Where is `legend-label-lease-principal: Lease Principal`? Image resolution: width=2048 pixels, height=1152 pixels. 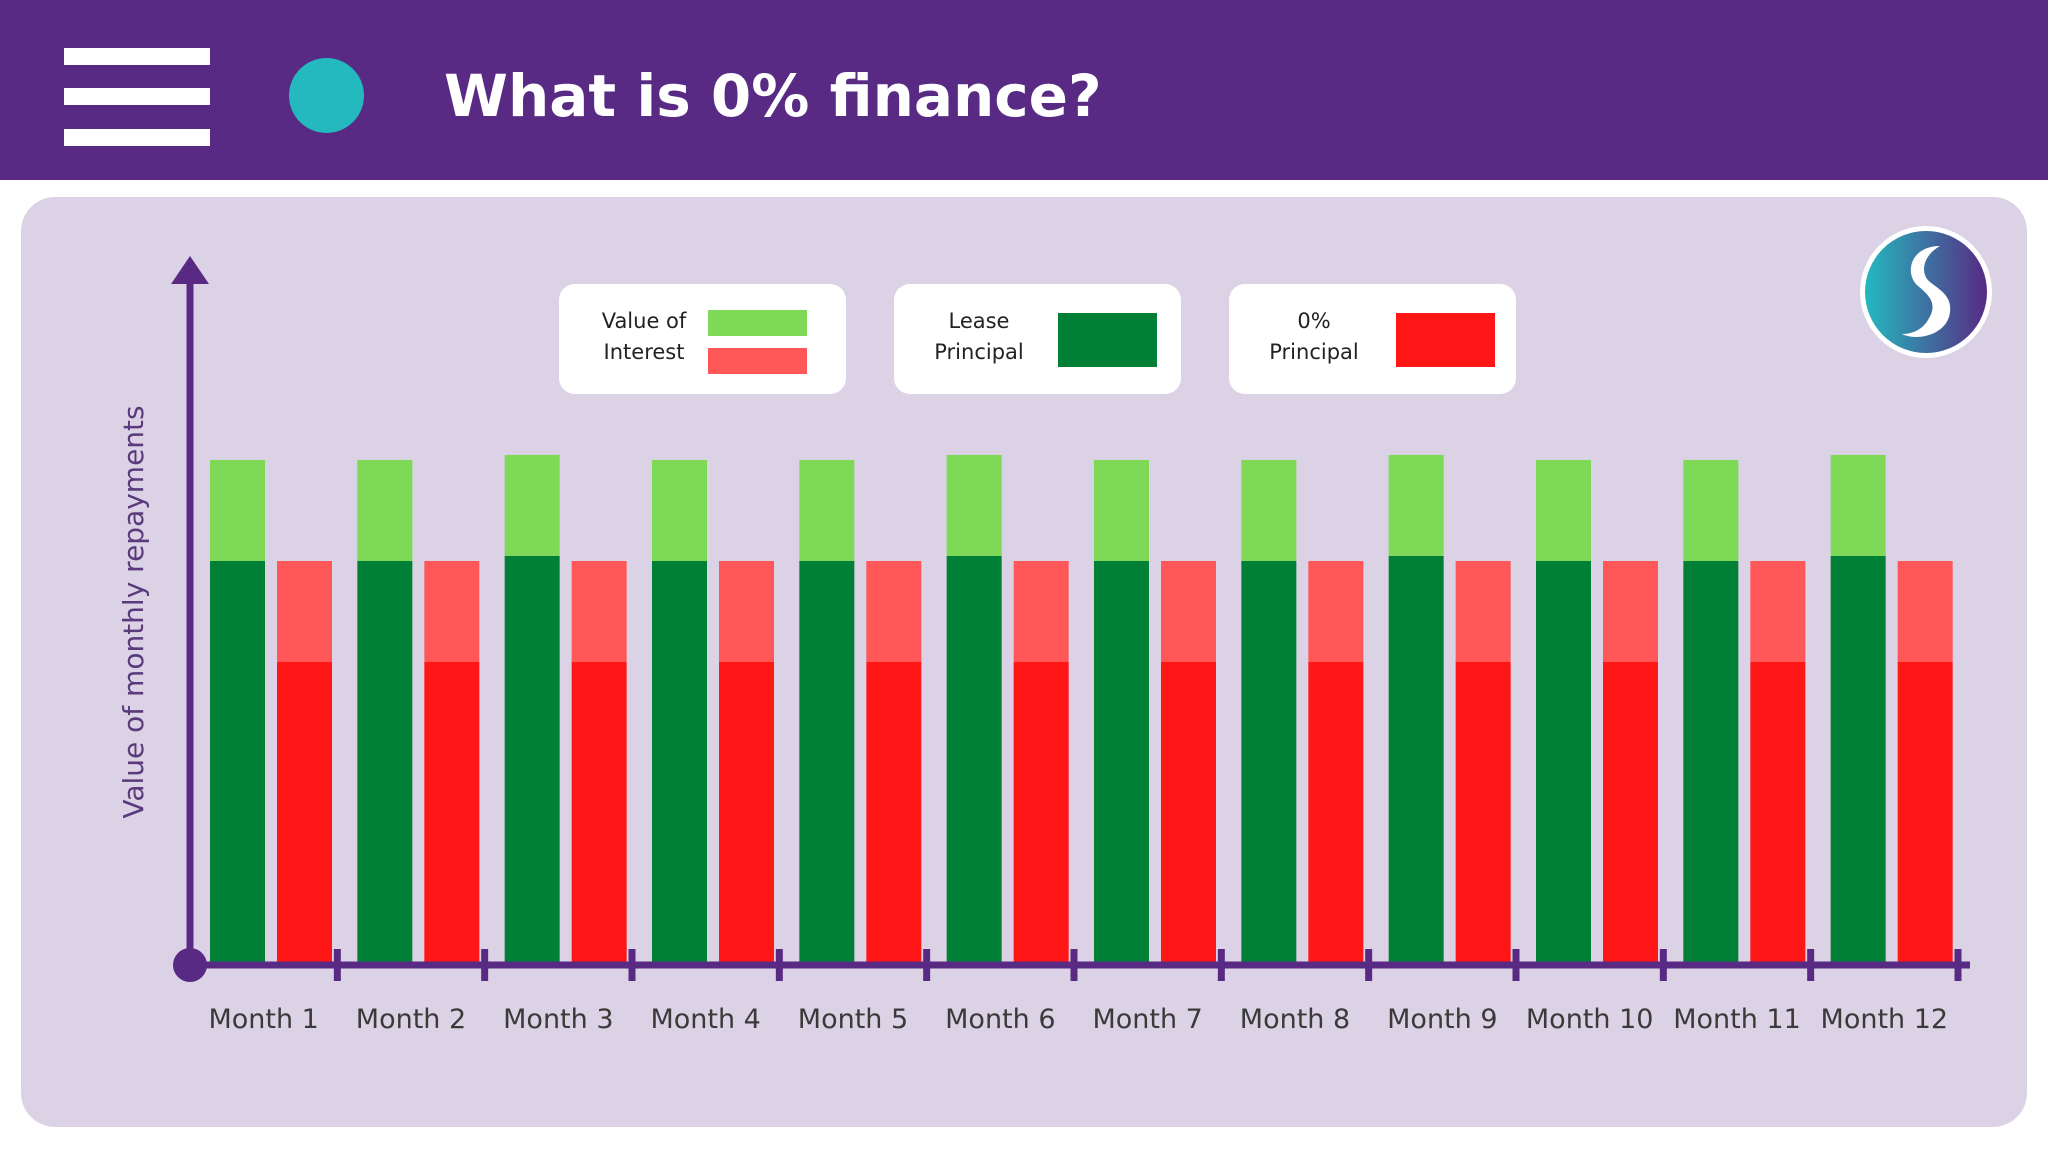
legend-label-lease-principal: Lease Principal is located at coordinates (979, 336).